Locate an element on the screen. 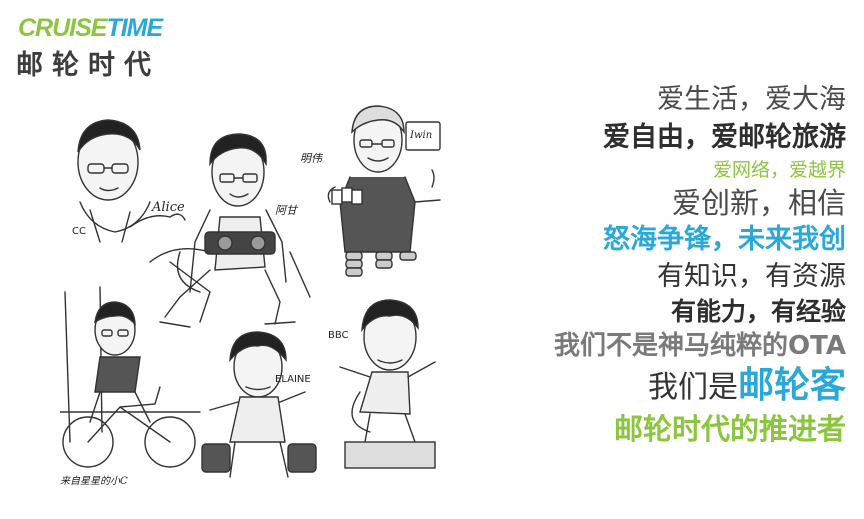 The image size is (864, 519). logo: CRUISETIME 邮轮时代 is located at coordinates (104, 50).